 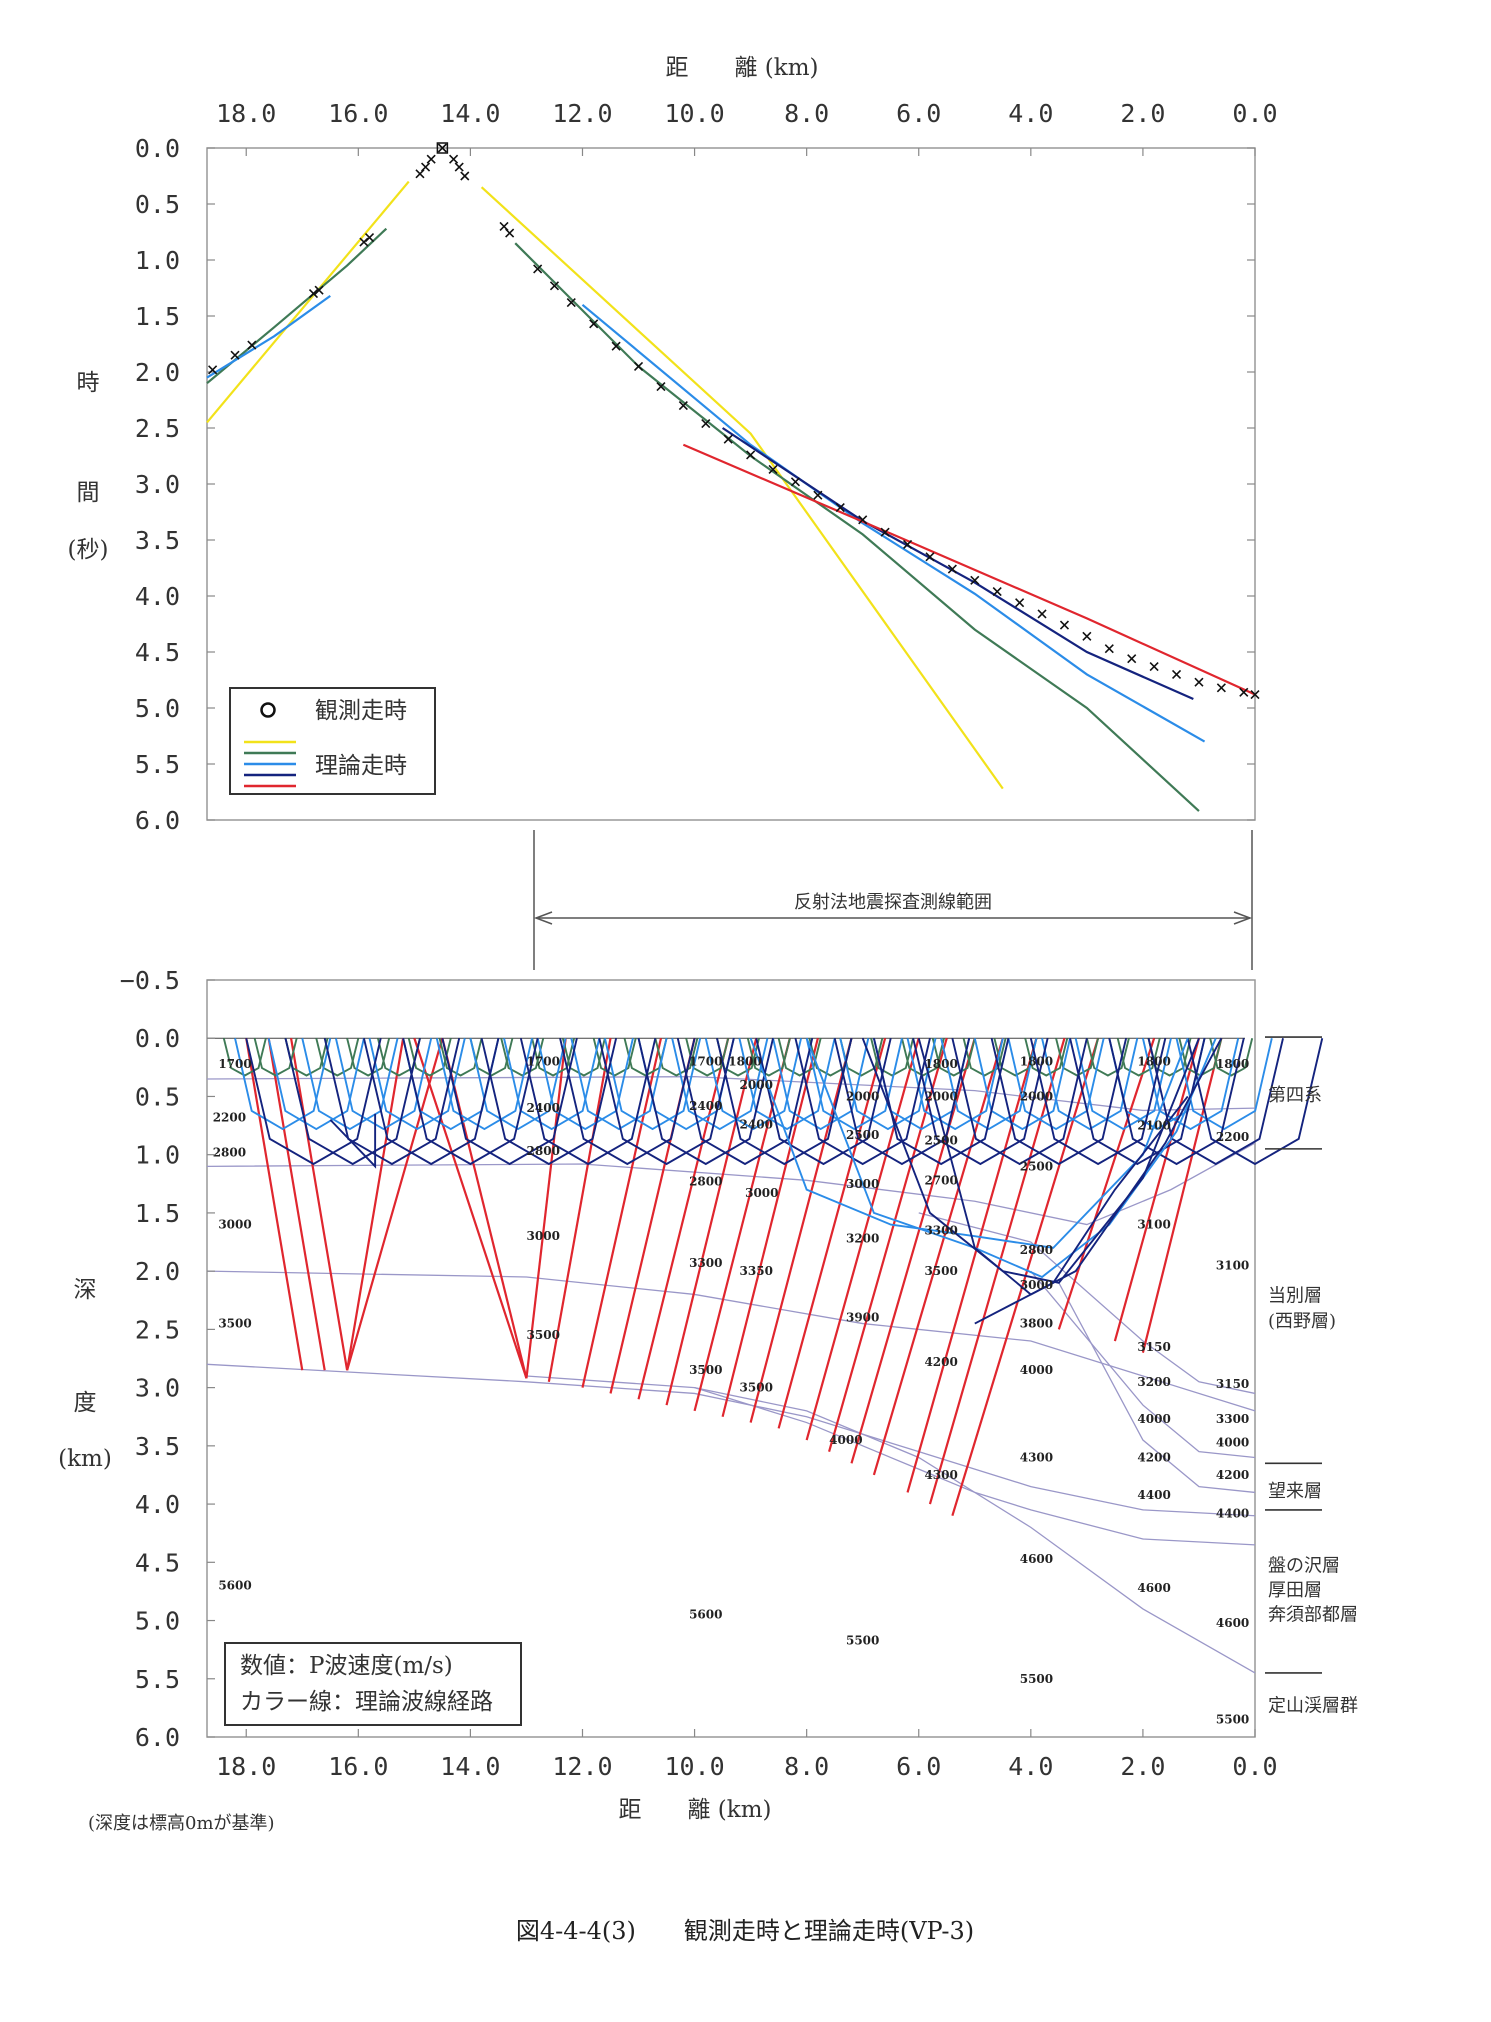 What do you see at coordinates (1036, 1324) in the screenshot?
I see `velocity-label: 3800` at bounding box center [1036, 1324].